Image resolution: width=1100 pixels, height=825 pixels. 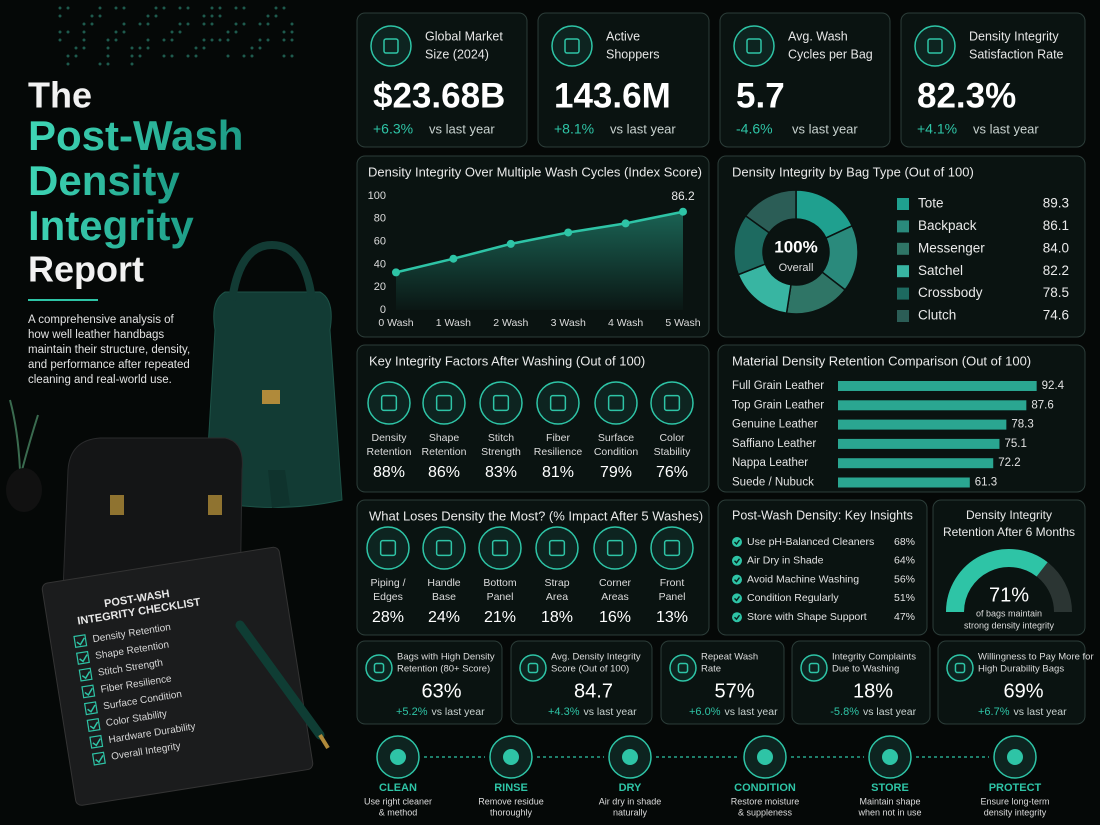 What do you see at coordinates (177, 676) in the screenshot?
I see `notebook-cover` at bounding box center [177, 676].